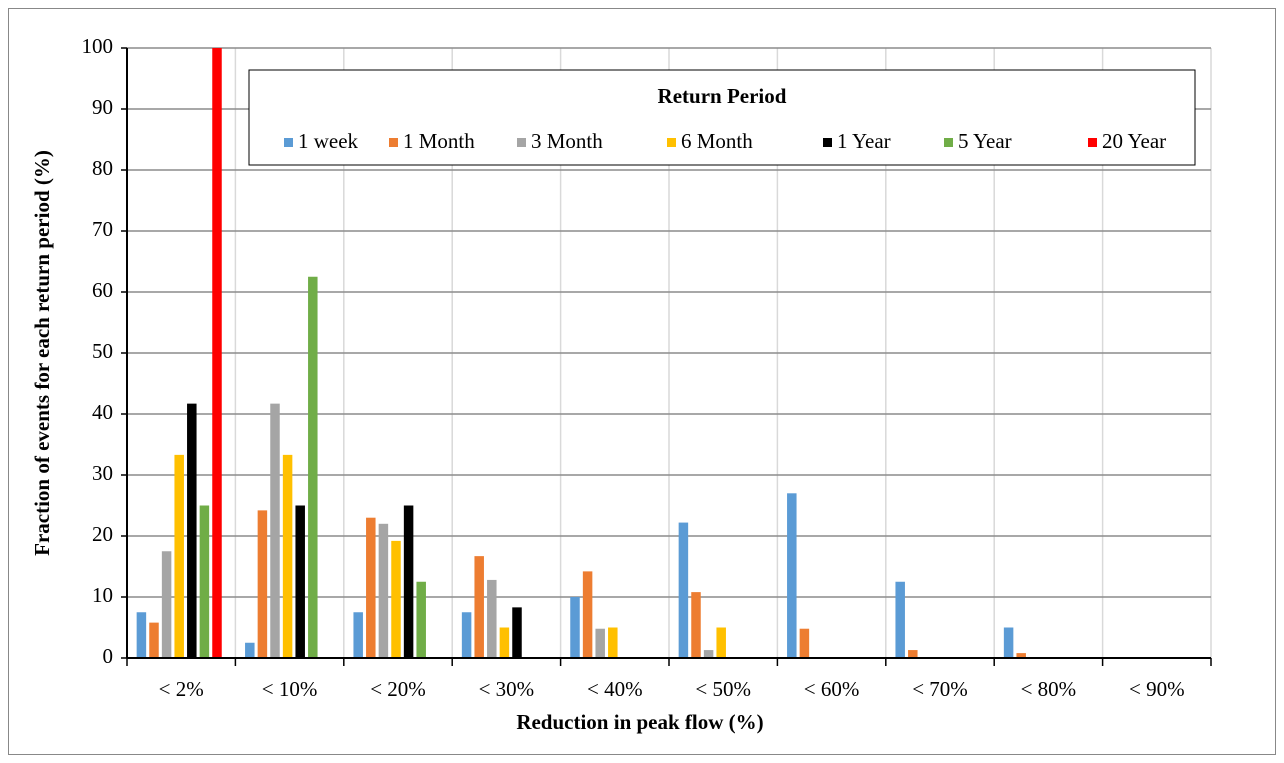 Image resolution: width=1284 pixels, height=763 pixels. Describe the element at coordinates (832, 689) in the screenshot. I see `x-tick-label: < 60%` at that location.